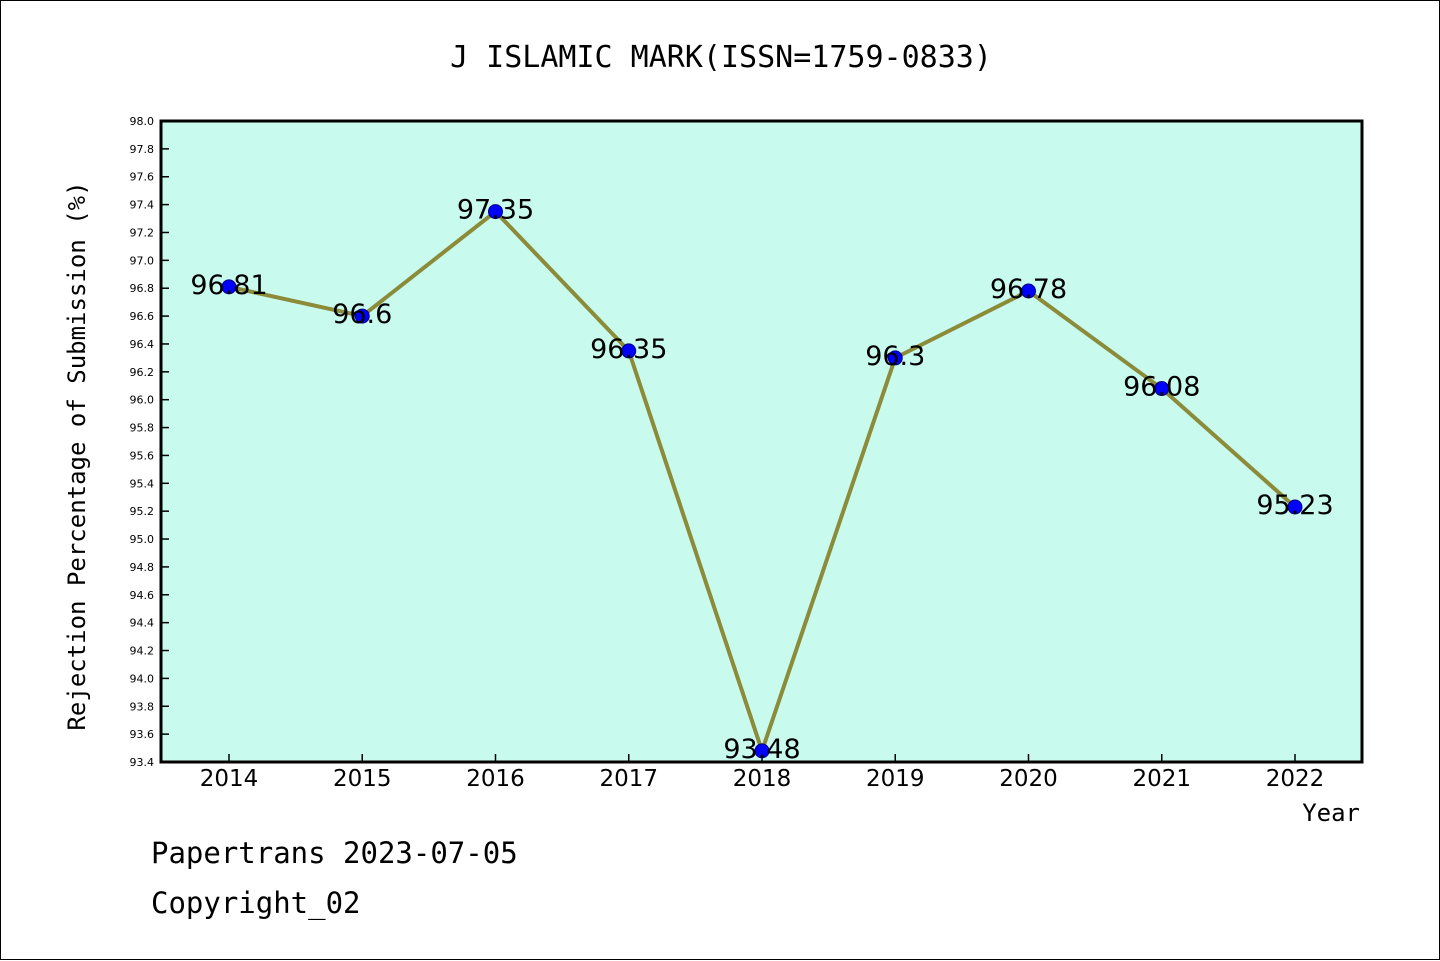 Image resolution: width=1440 pixels, height=961 pixels. What do you see at coordinates (142, 205) in the screenshot?
I see `y-tick-label: 97.4` at bounding box center [142, 205].